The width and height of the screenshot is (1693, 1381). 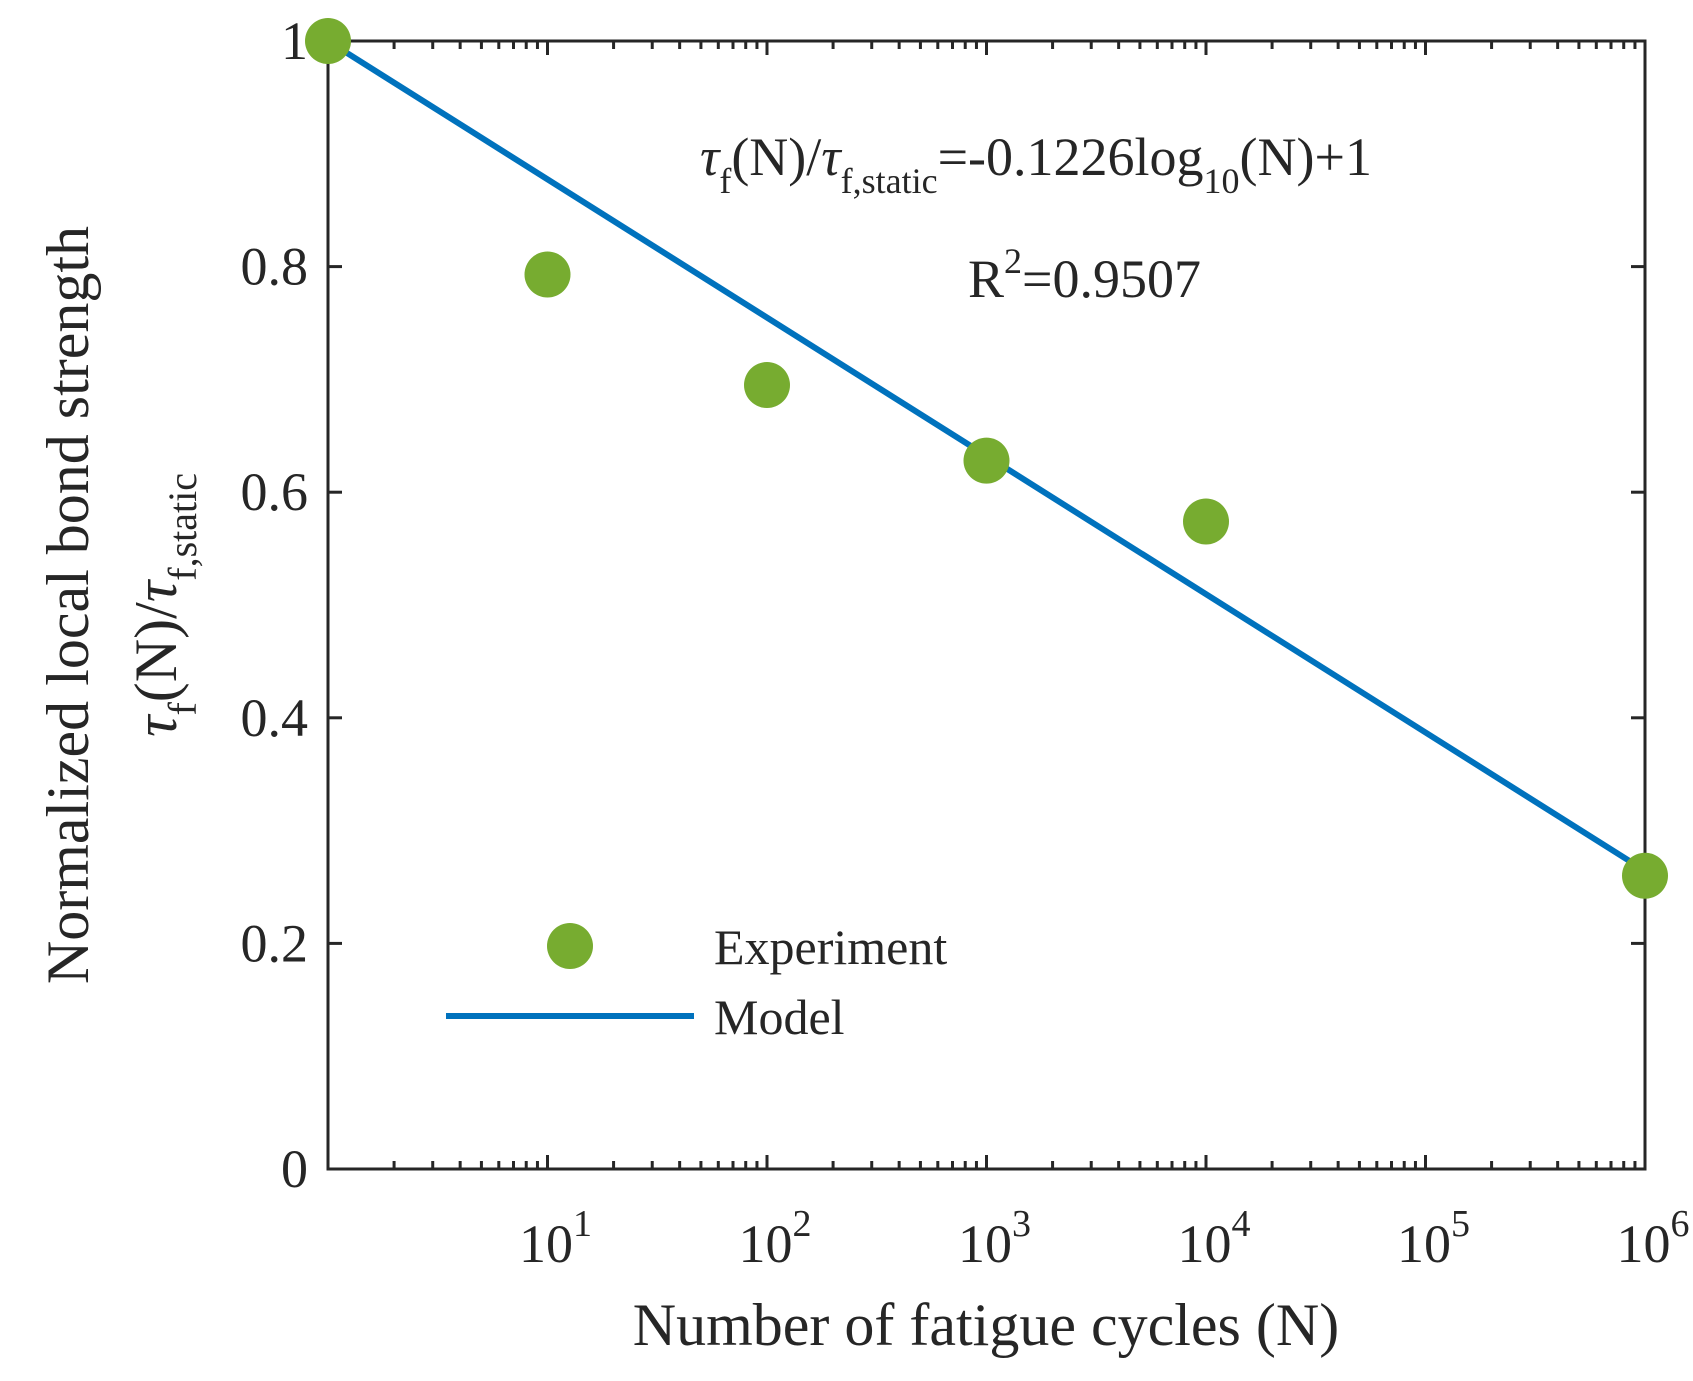 I want to click on legend-experiment-label: Experiment, so click(x=830, y=947).